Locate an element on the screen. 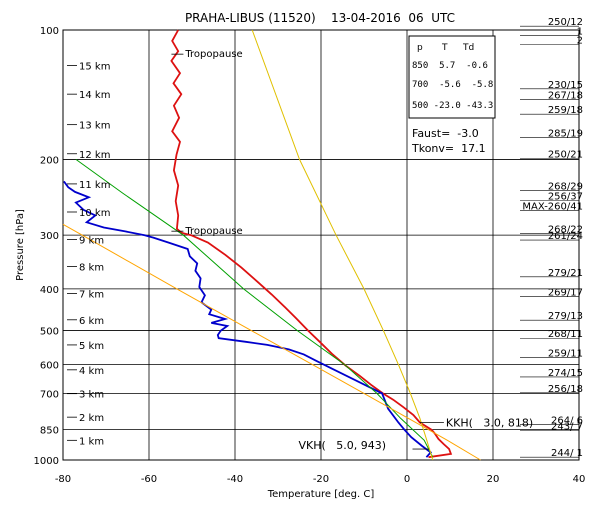 The image size is (600, 505). wind-label: MAX-260/41 is located at coordinates (552, 207).